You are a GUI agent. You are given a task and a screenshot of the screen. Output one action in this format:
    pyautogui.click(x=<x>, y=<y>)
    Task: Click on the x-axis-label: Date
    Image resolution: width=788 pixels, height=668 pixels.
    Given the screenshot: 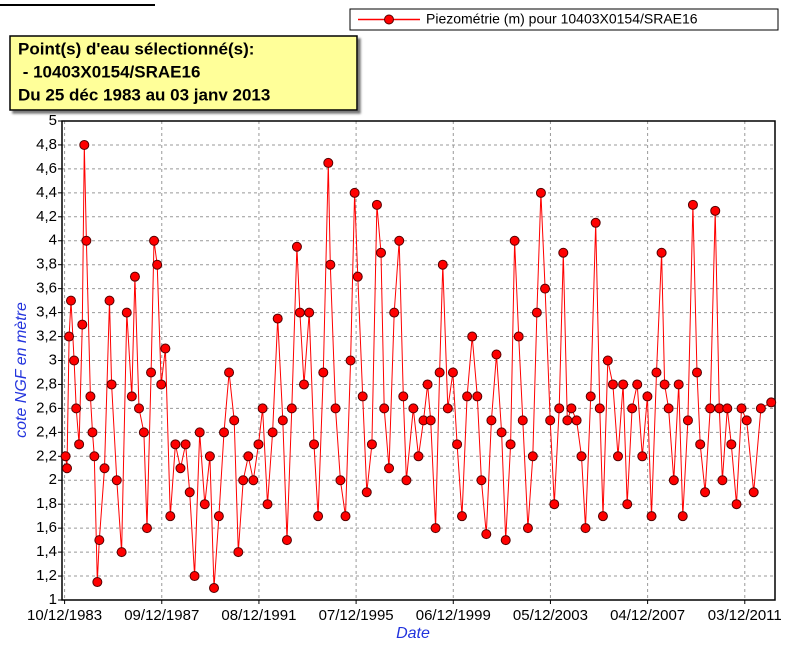 What is the action you would take?
    pyautogui.click(x=413, y=633)
    